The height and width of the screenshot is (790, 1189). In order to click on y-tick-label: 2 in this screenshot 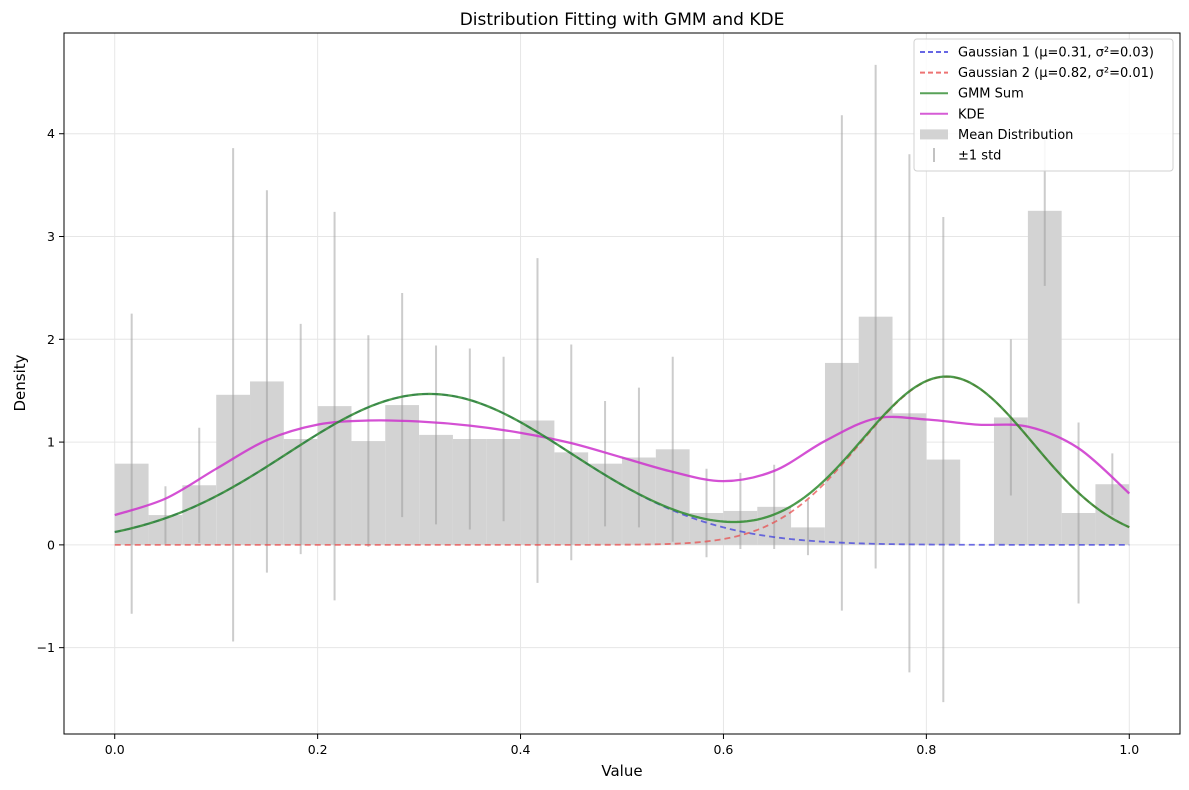, I will do `click(51, 339)`.